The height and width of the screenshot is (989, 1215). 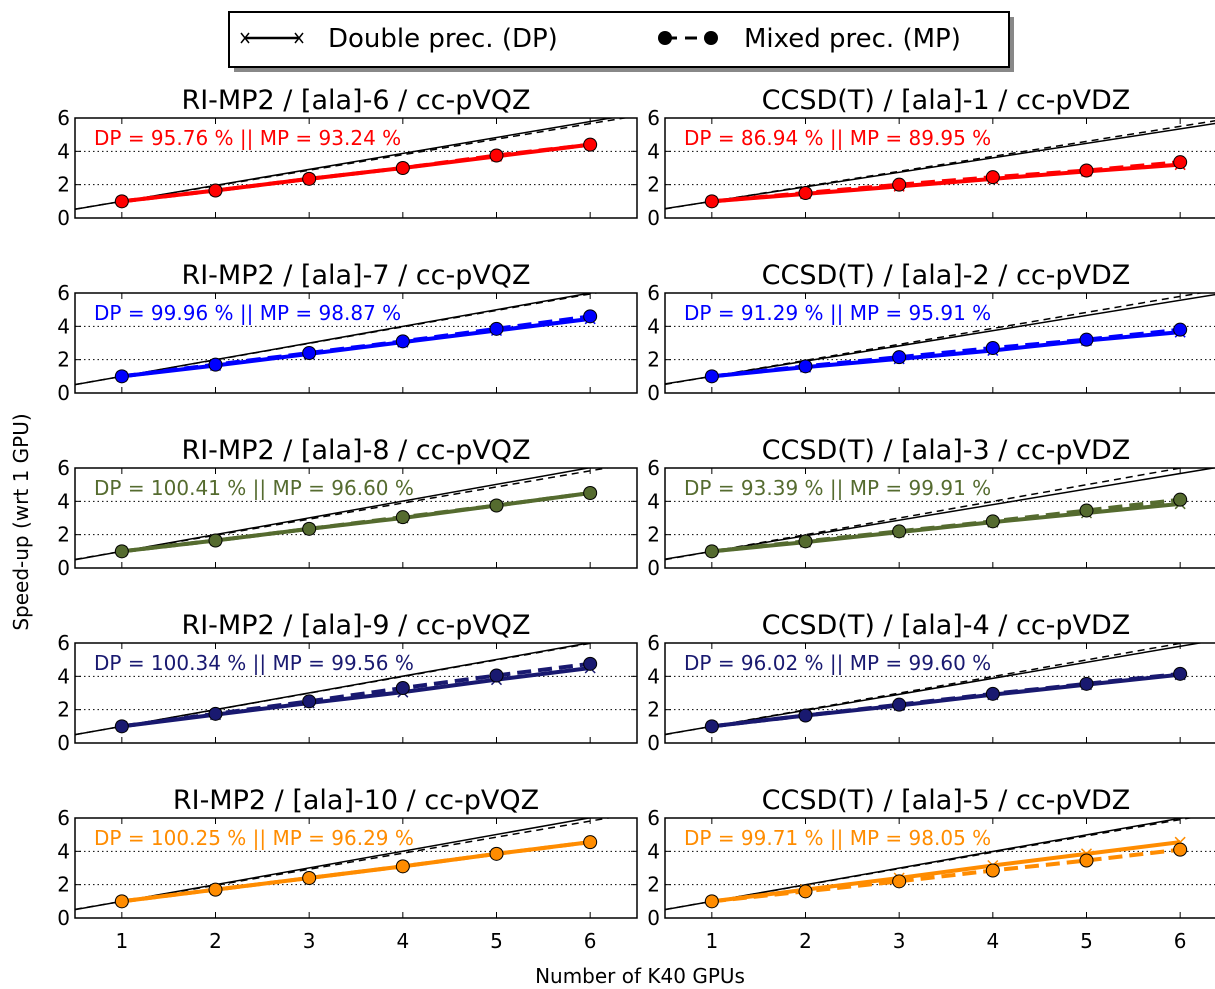 I want to click on panel-title: CCSD(T) / [ala]-2 / cc-pVDZ, so click(x=946, y=275).